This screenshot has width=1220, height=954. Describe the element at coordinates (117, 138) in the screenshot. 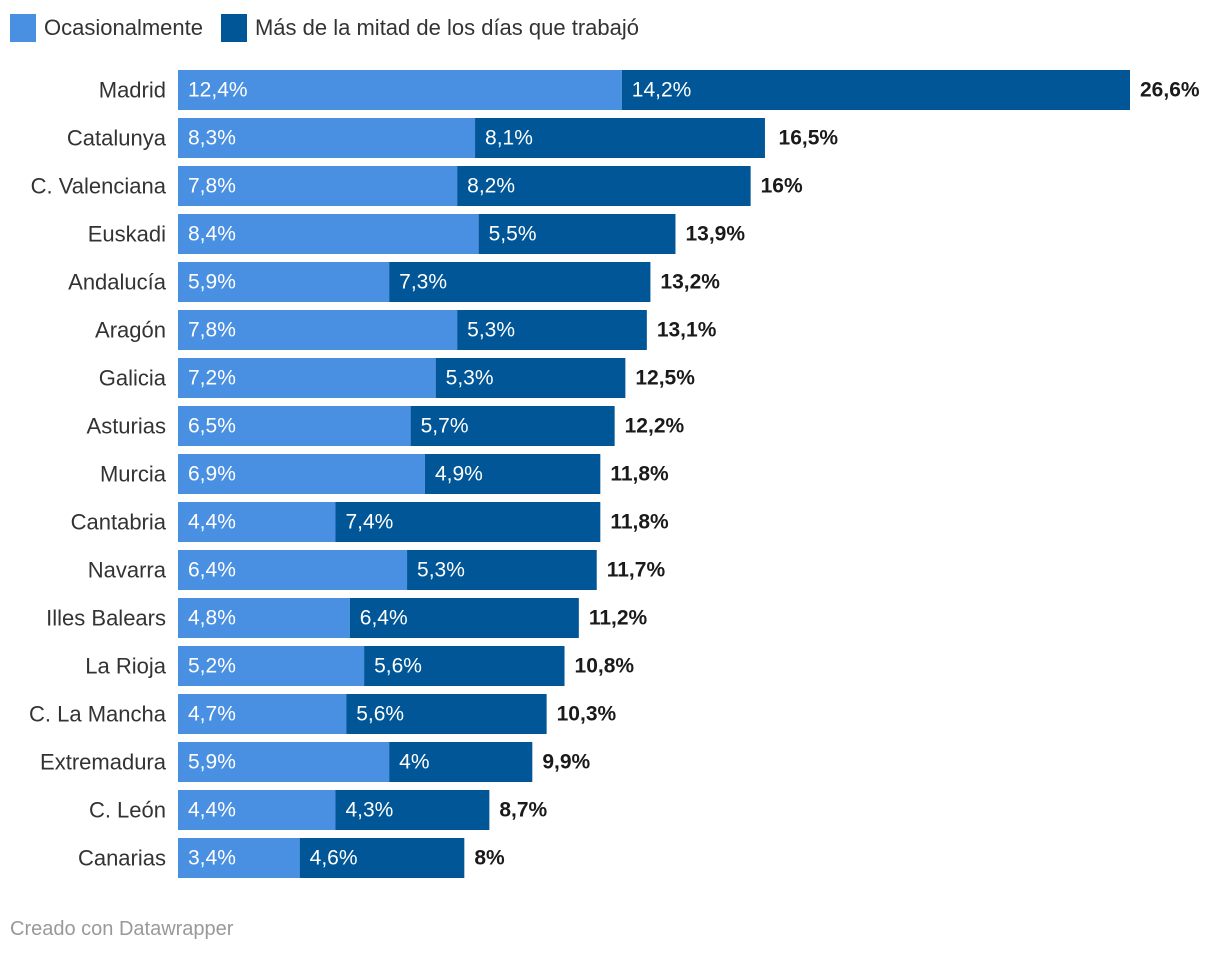

I see `category-label-catalunya: Catalunya` at that location.